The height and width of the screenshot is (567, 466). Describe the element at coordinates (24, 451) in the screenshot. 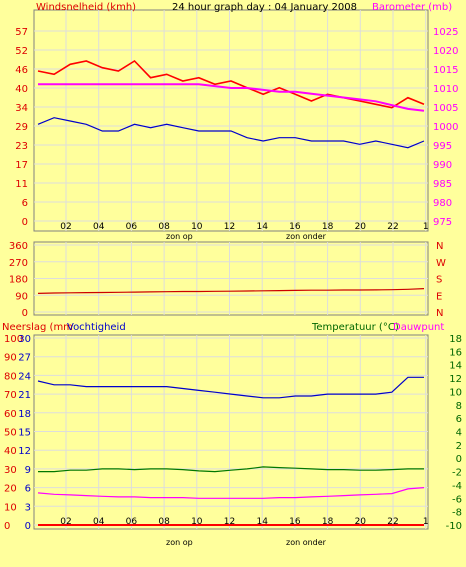

I see `humidity-ytick: 12` at that location.